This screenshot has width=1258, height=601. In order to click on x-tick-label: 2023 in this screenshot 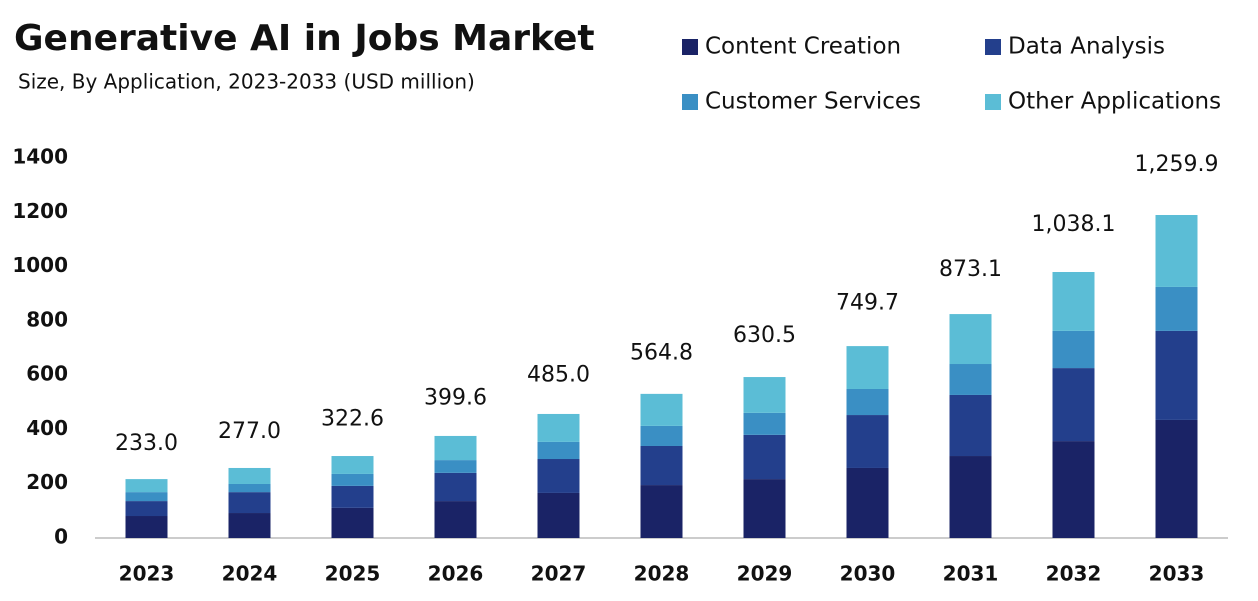, I will do `click(147, 574)`.